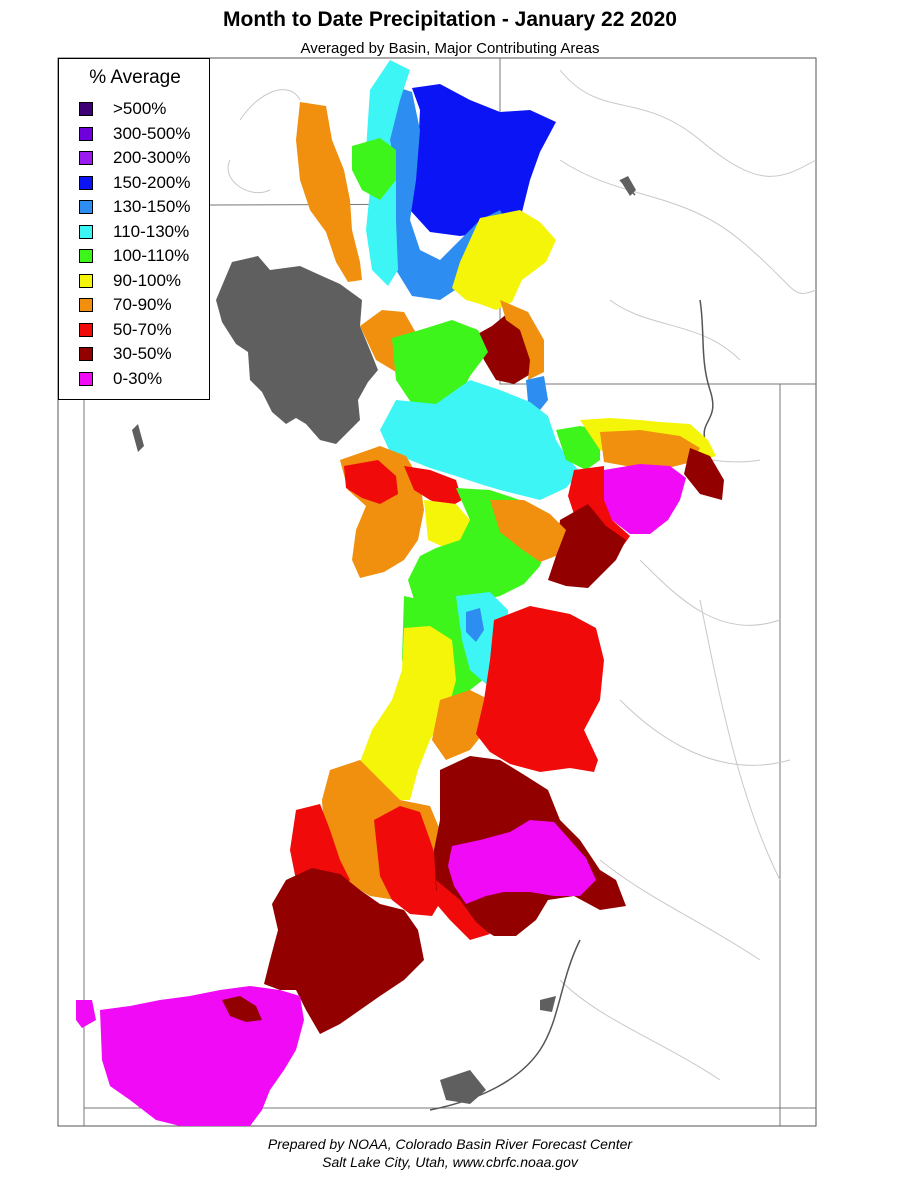 Image resolution: width=900 pixels, height=1200 pixels. I want to click on basin-70-90-east-north, so click(522, 340).